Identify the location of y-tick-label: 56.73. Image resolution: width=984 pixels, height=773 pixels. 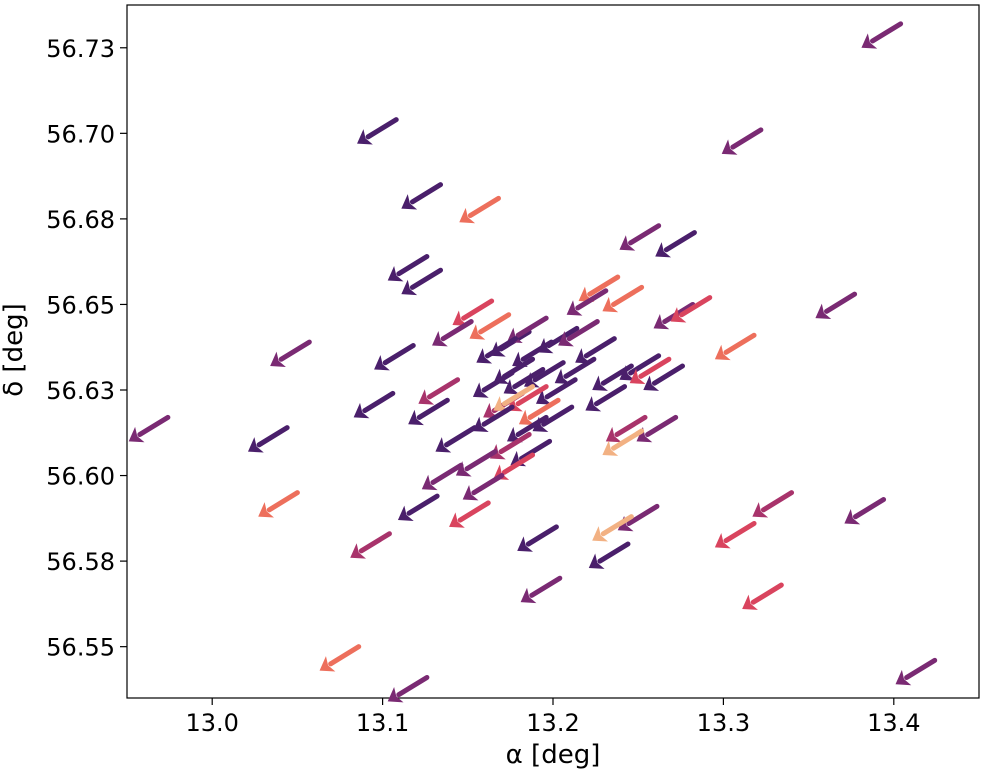
(80, 49).